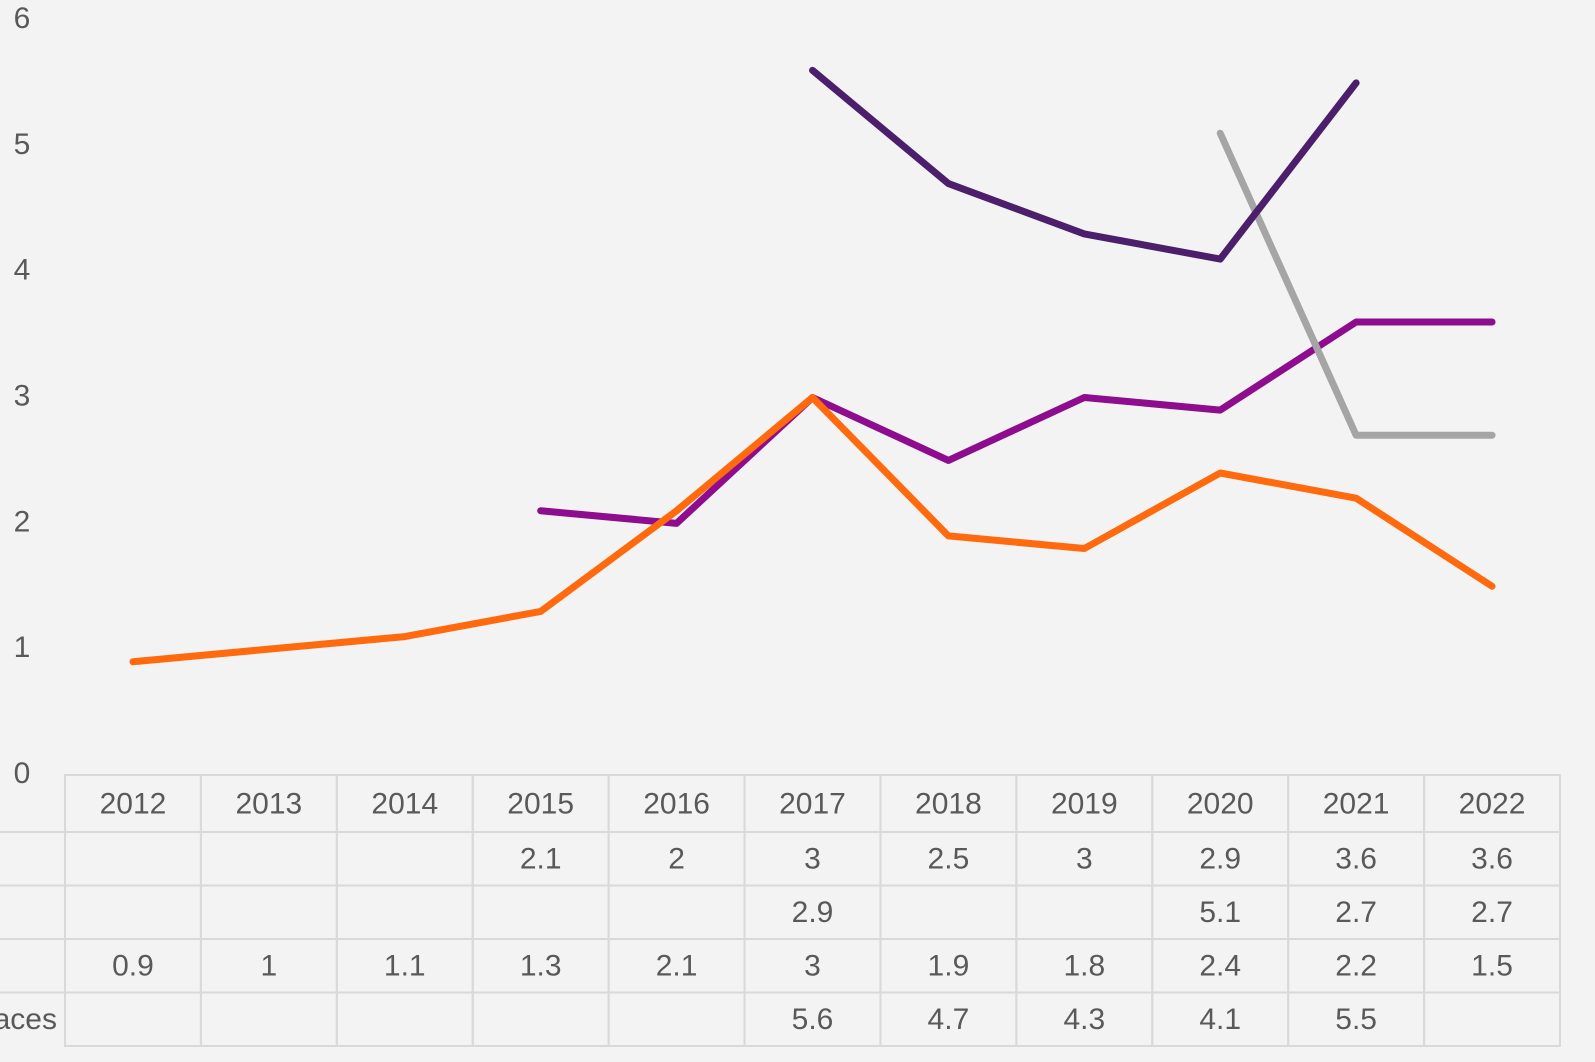  What do you see at coordinates (1492, 803) in the screenshot?
I see `x-tick-label: 2022` at bounding box center [1492, 803].